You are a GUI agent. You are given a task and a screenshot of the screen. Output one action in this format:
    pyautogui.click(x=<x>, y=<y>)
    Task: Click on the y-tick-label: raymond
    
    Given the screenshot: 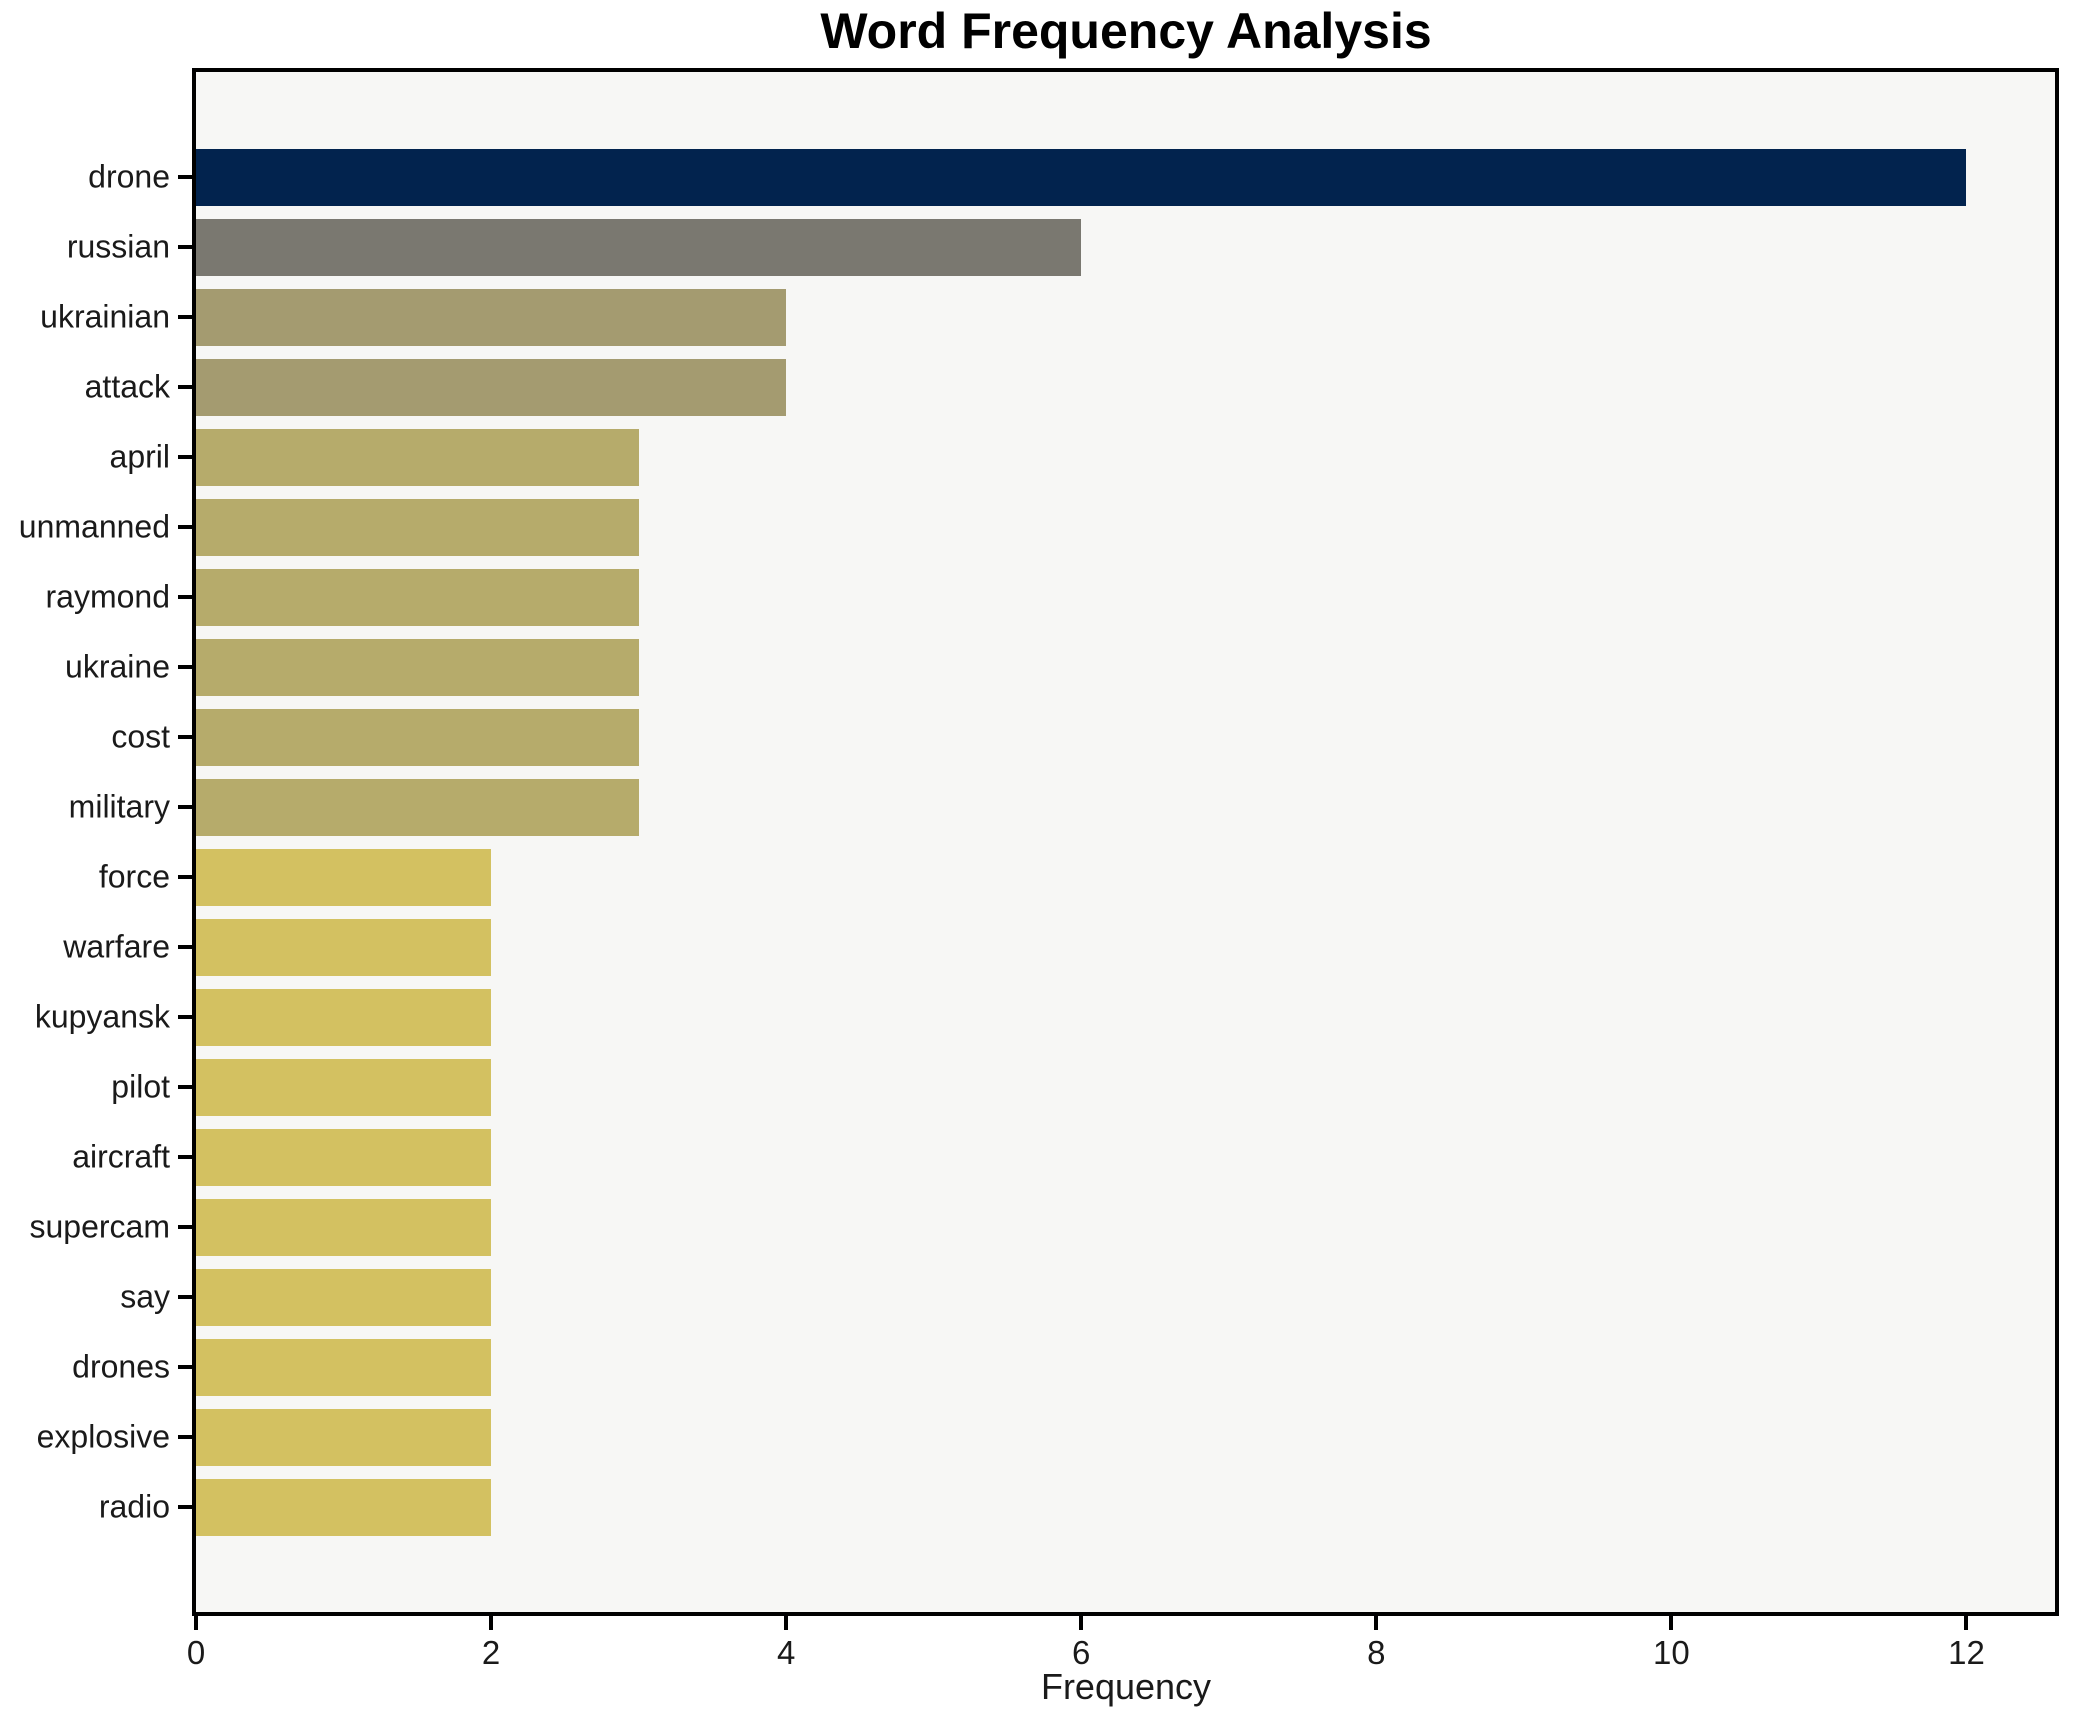 What is the action you would take?
    pyautogui.click(x=108, y=596)
    